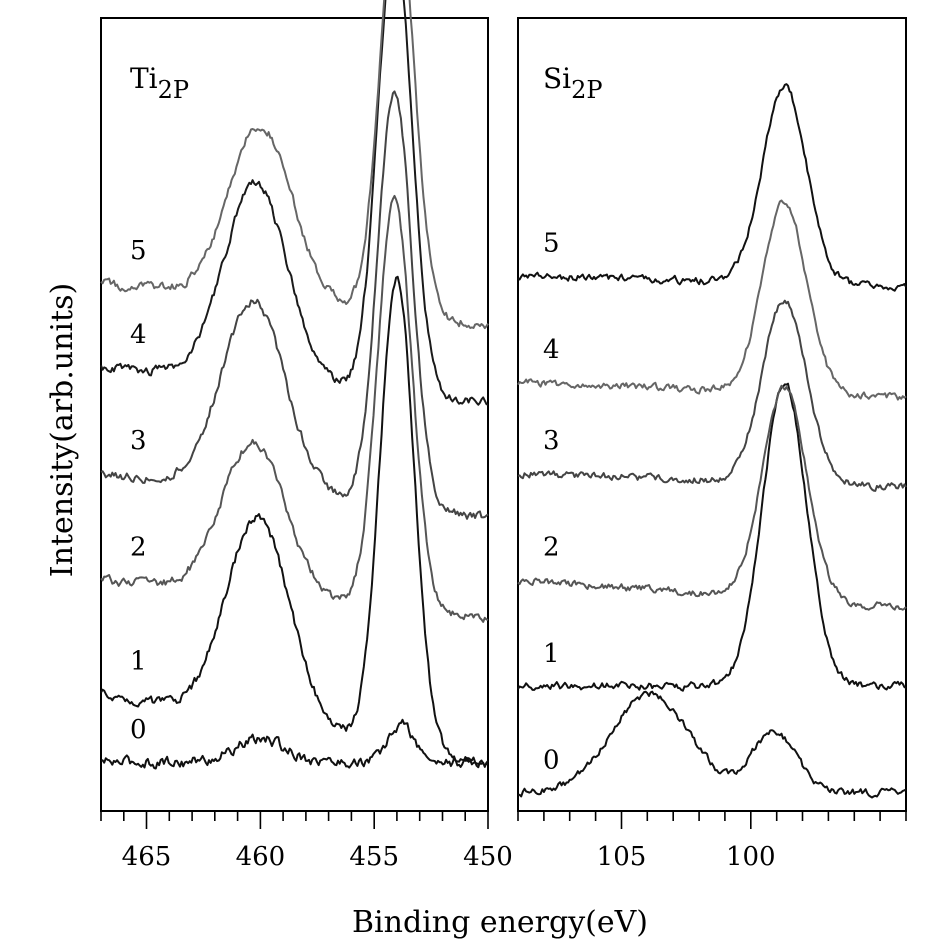 This screenshot has height=952, width=929. I want to click on curve-label-ti2p-3: 3, so click(138, 441).